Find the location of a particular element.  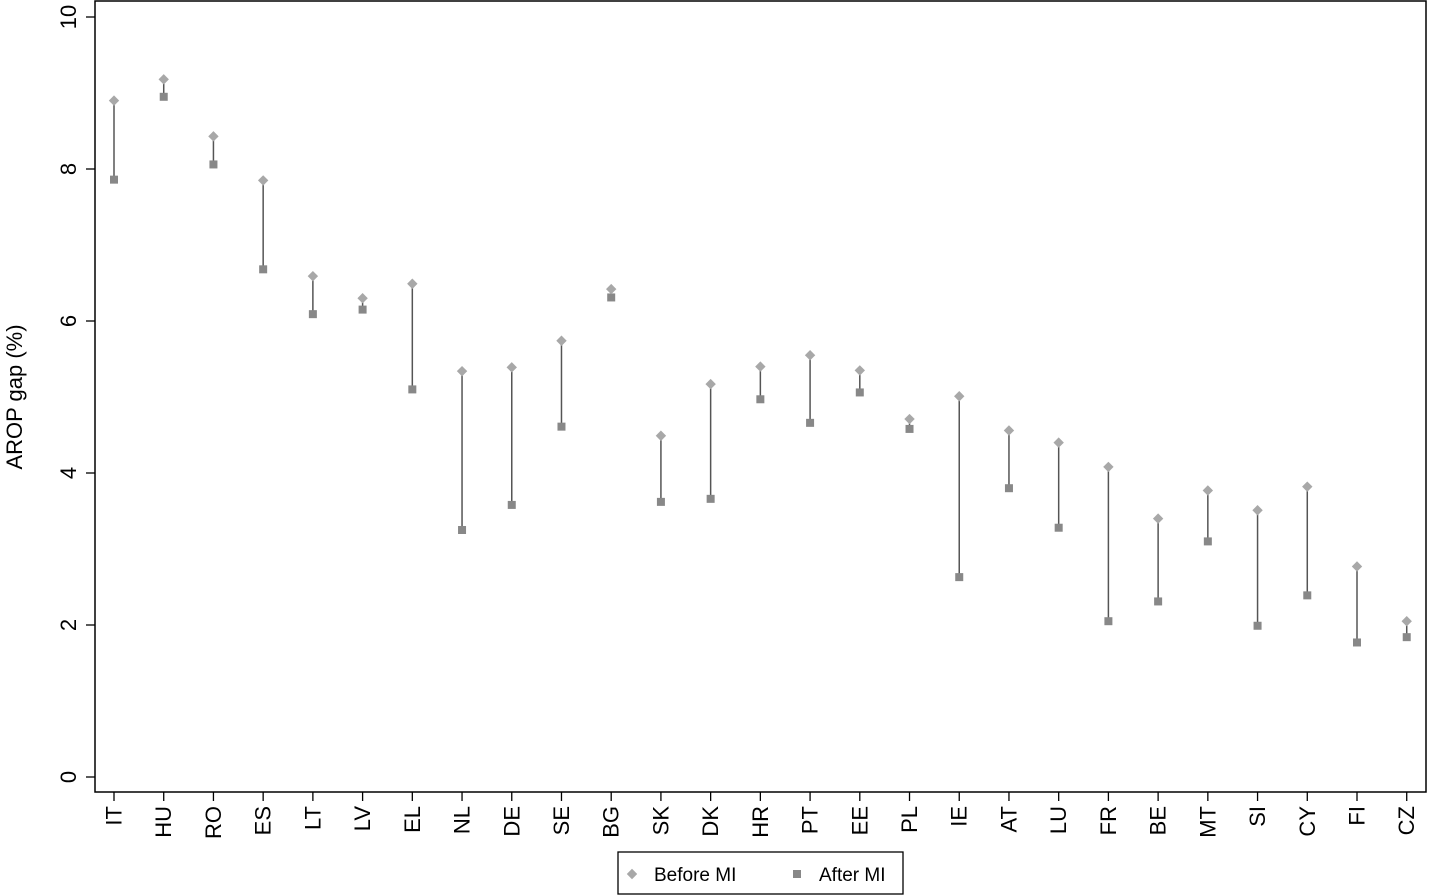

before-mi-point-dk is located at coordinates (710, 384).